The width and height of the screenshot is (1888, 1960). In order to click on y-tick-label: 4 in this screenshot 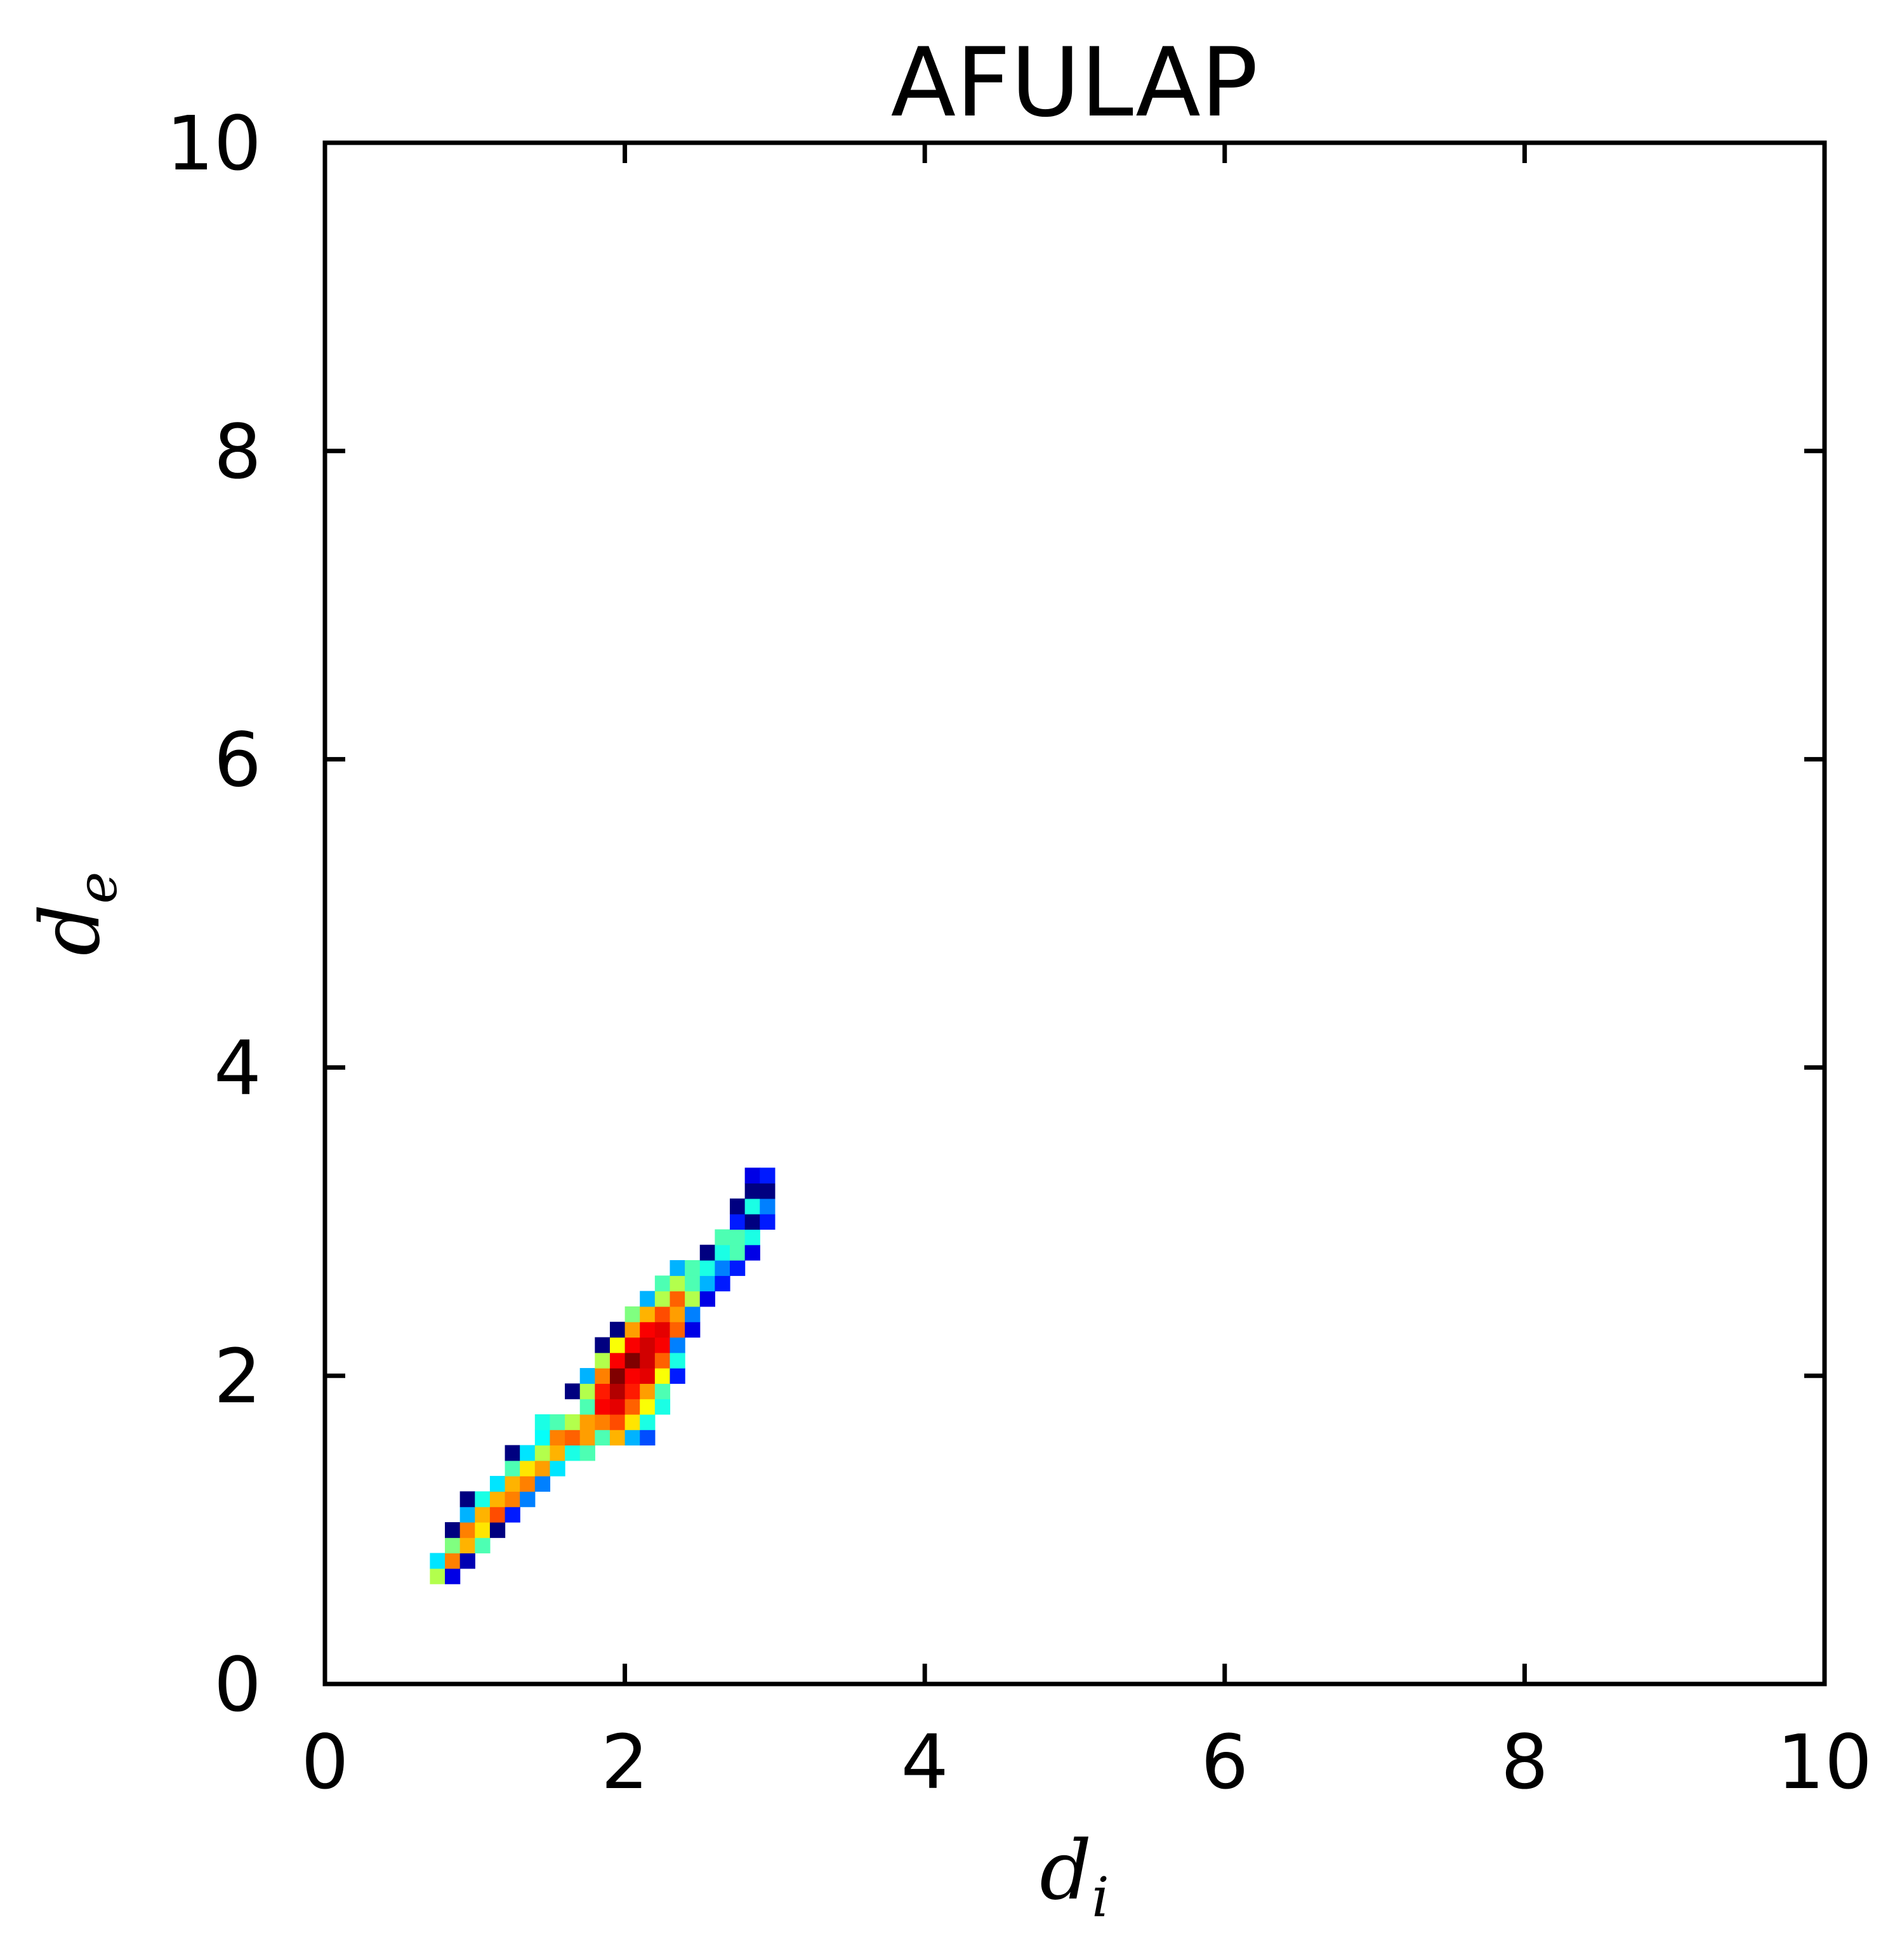, I will do `click(237, 1068)`.